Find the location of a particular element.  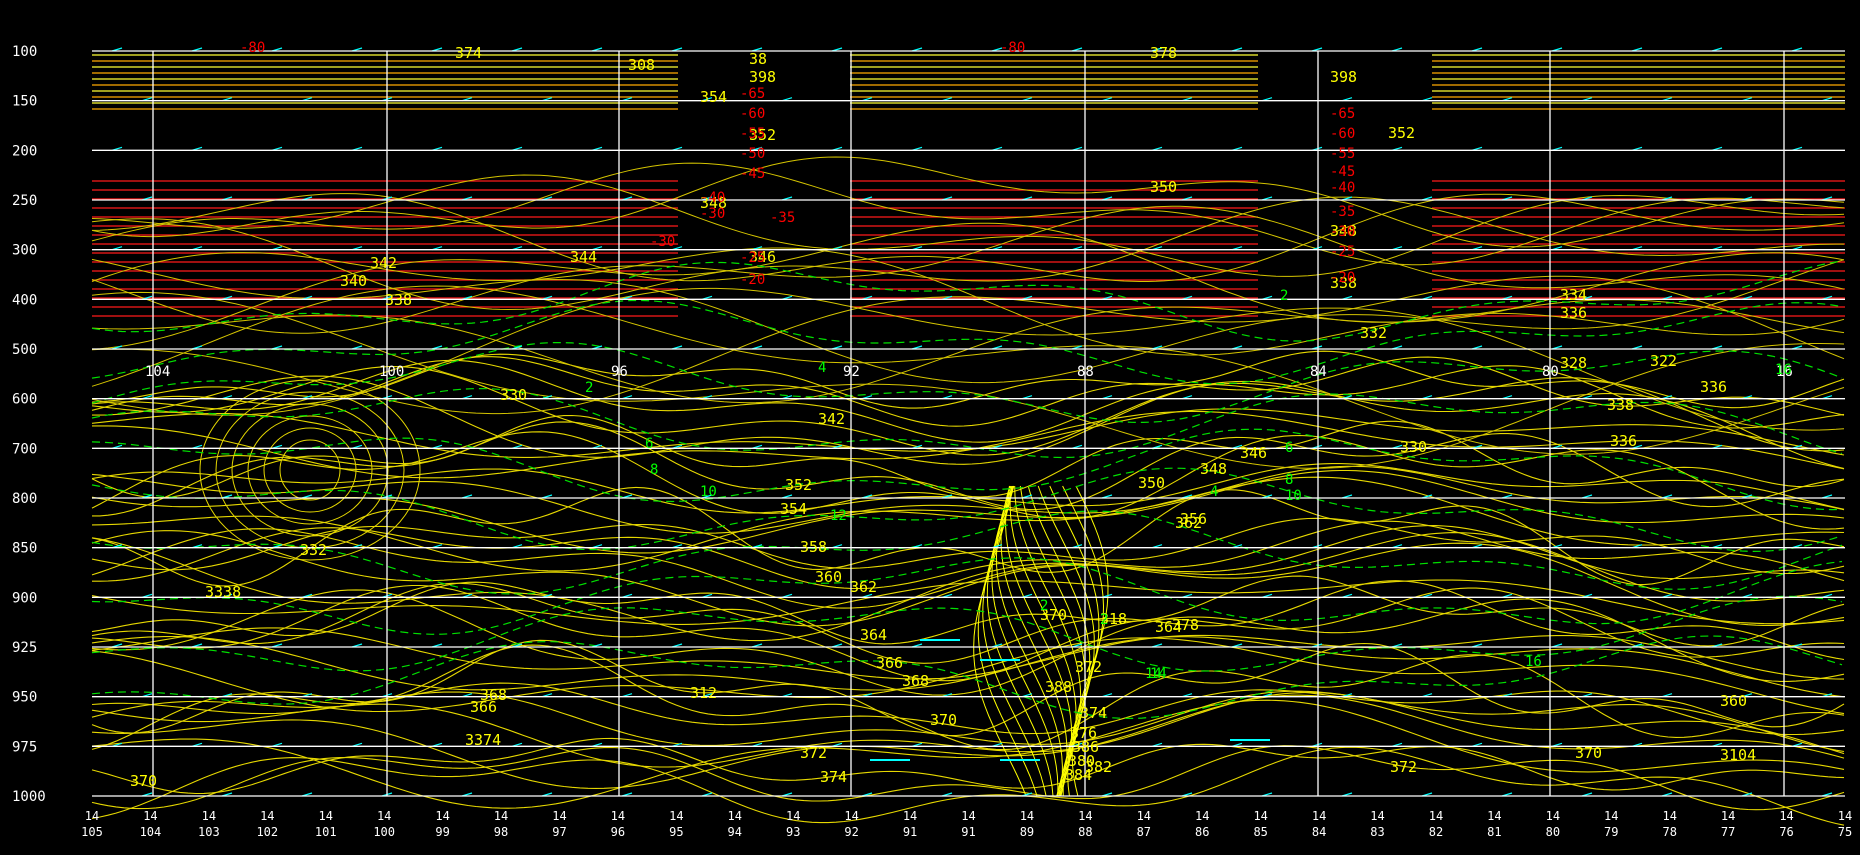

theta-e-label: 332 is located at coordinates (313, 550).